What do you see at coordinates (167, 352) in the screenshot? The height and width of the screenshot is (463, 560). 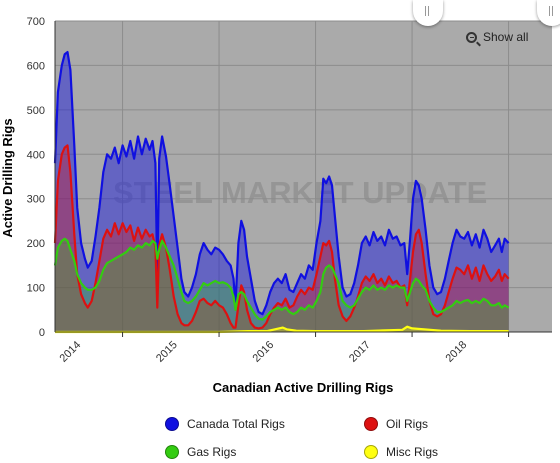 I see `x-tick-label: 2015` at bounding box center [167, 352].